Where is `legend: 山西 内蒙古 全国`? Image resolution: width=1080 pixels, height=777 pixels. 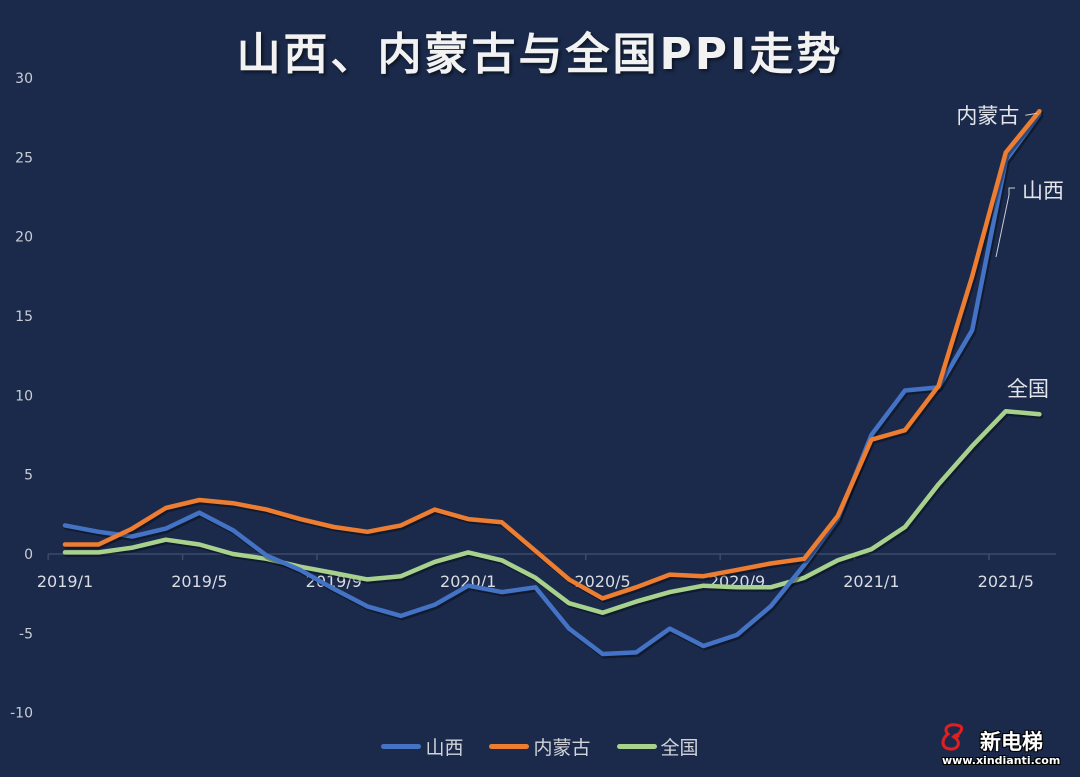
legend: 山西 内蒙古 全国 is located at coordinates (540, 746).